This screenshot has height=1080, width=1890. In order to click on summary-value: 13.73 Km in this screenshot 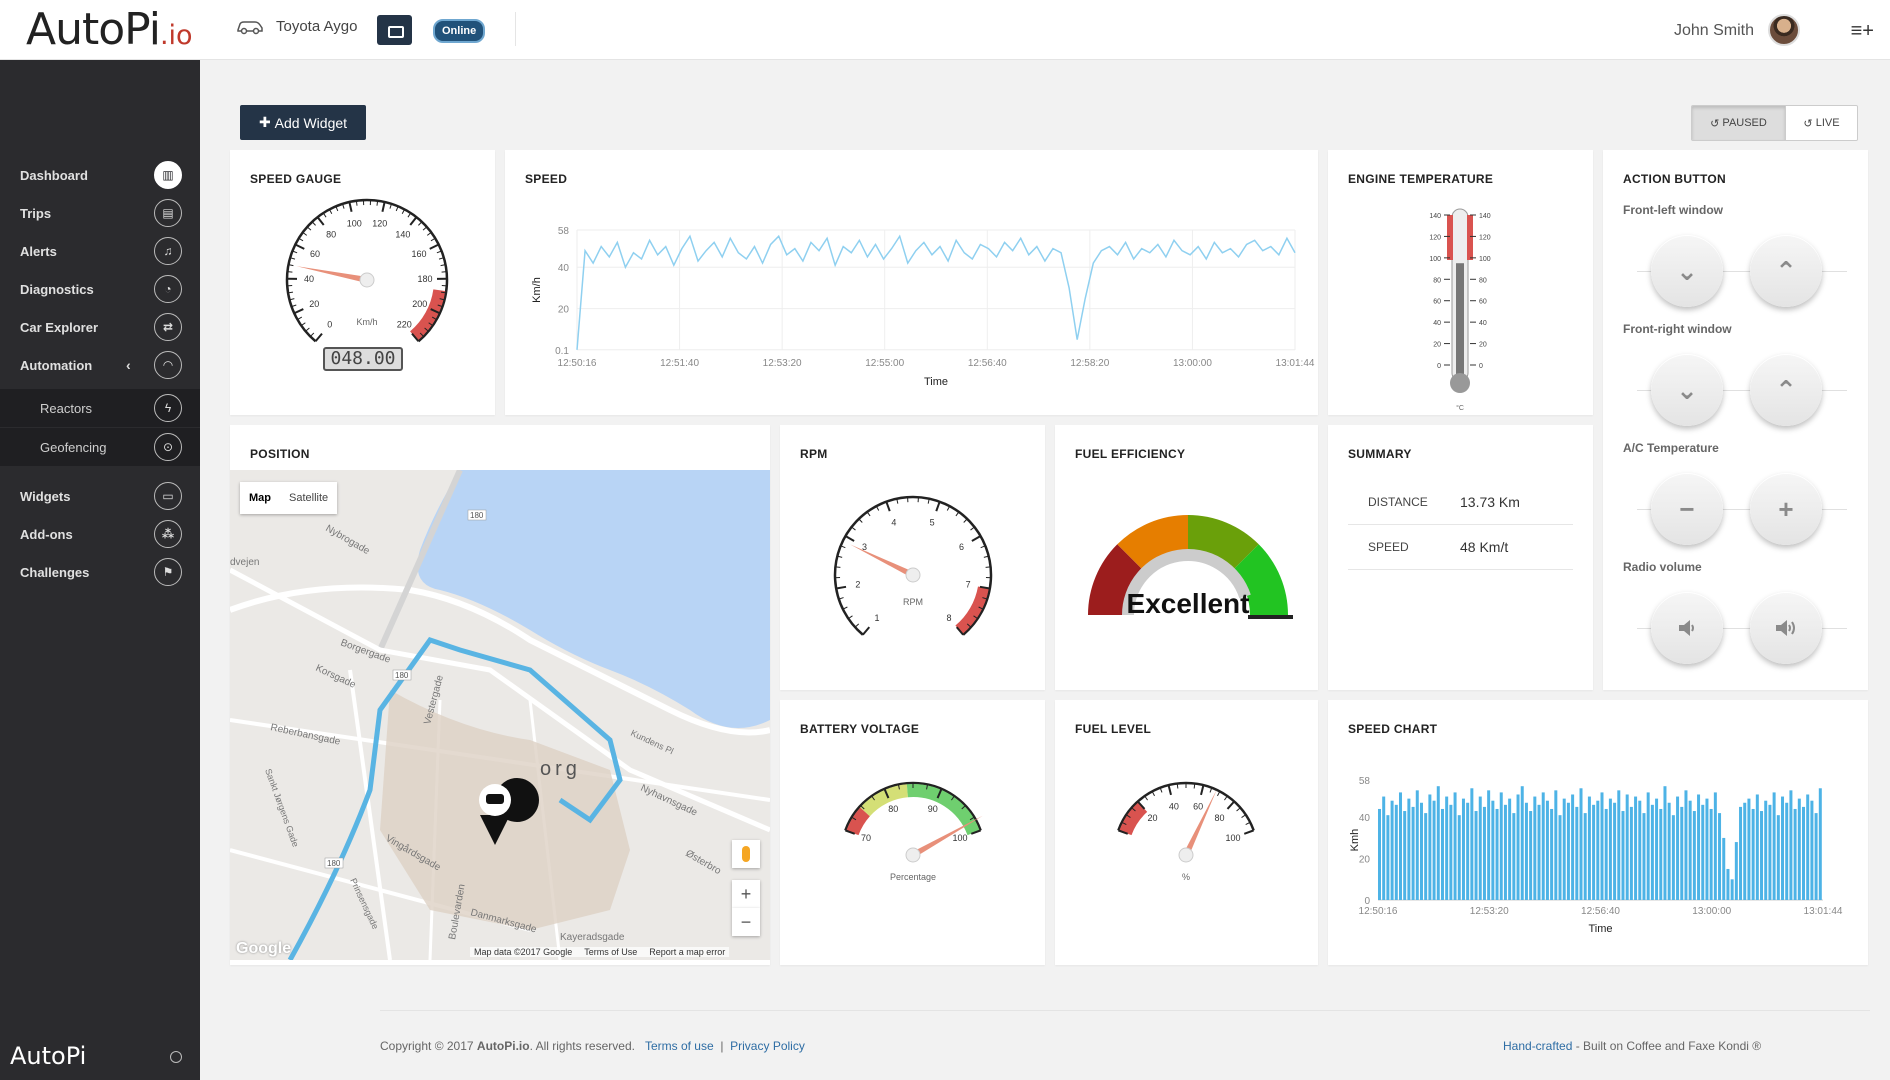, I will do `click(1490, 502)`.